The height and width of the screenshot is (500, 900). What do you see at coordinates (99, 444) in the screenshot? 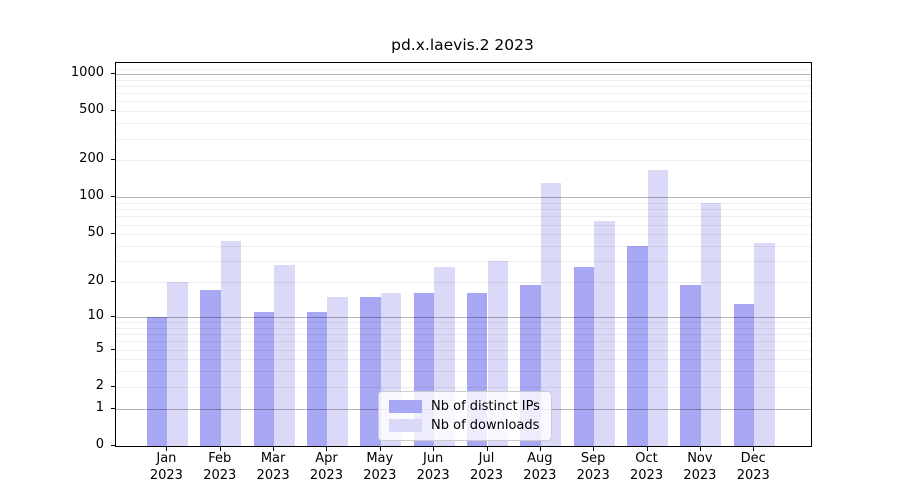
I see `y-tick-label: 0` at bounding box center [99, 444].